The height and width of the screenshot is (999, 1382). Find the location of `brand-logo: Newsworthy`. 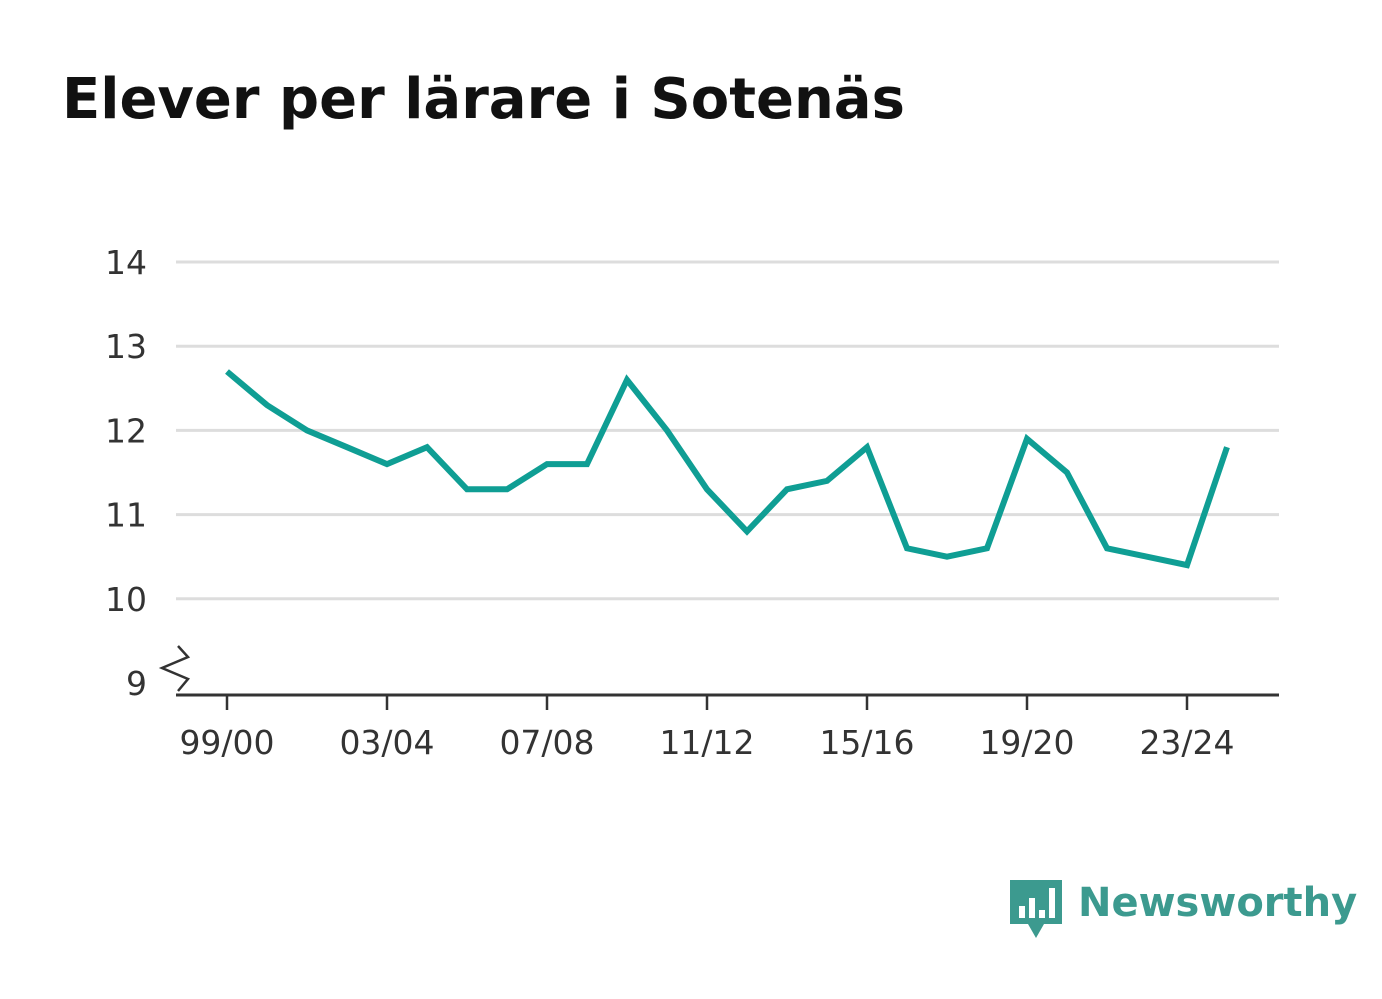

brand-logo: Newsworthy is located at coordinates (1183, 910).